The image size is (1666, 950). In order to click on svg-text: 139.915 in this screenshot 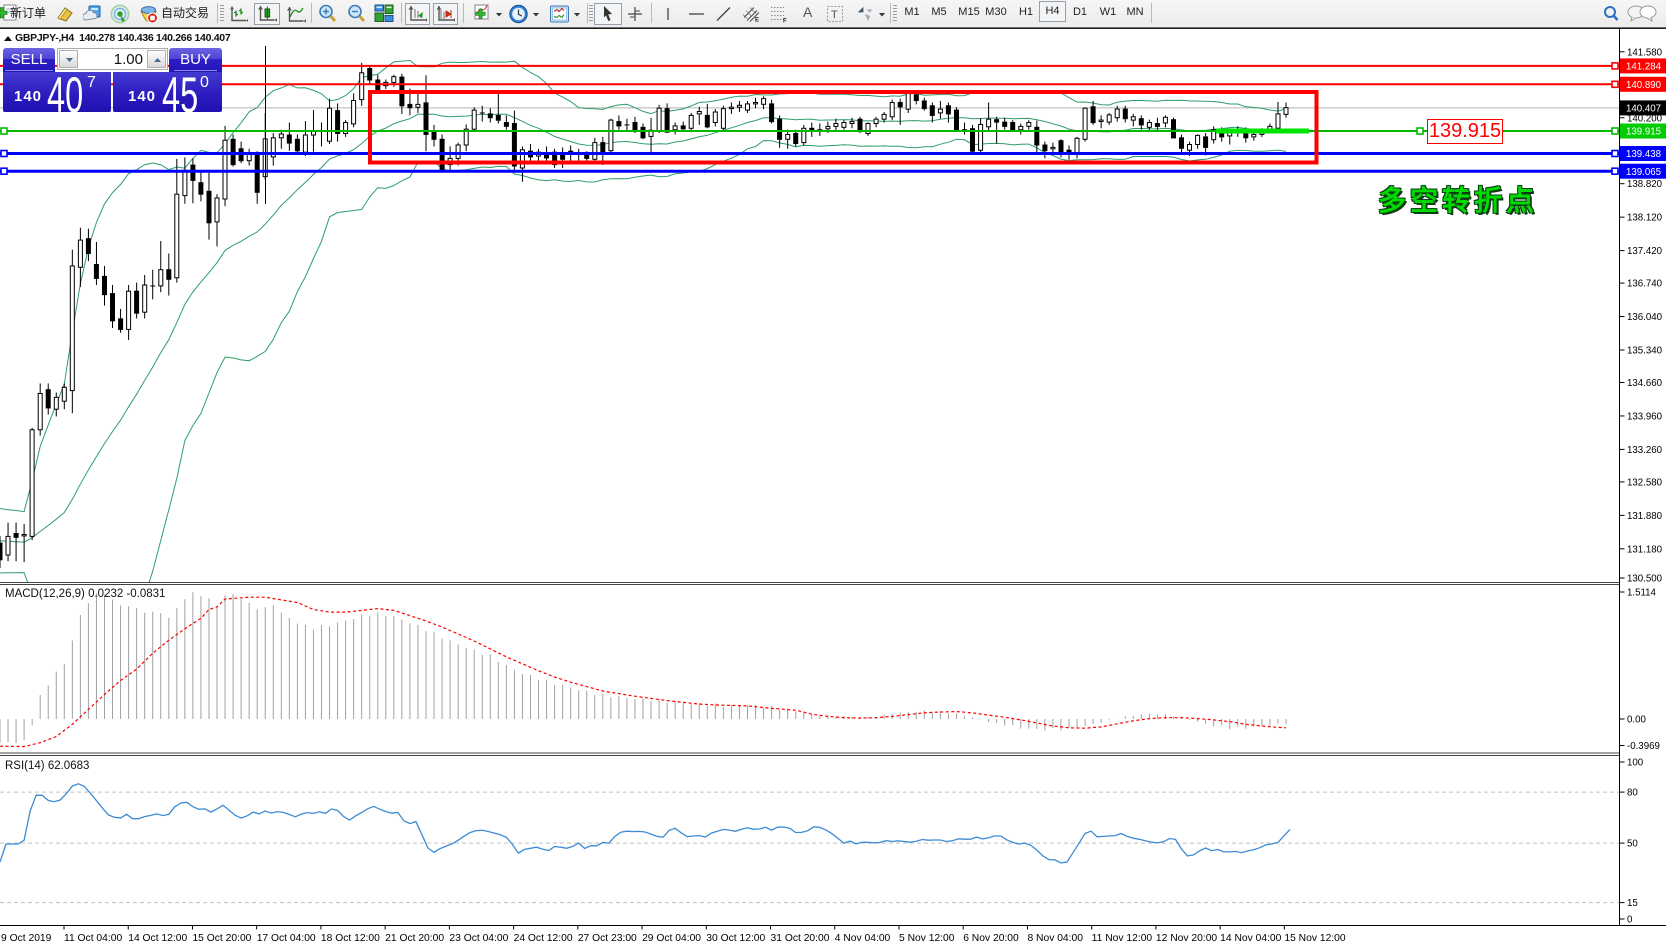, I will do `click(1643, 132)`.